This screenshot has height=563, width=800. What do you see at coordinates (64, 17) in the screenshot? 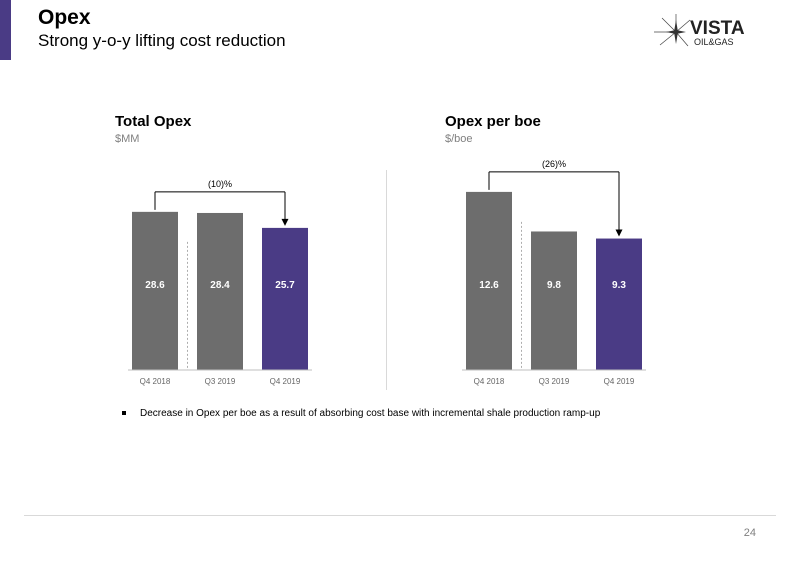
I see `page-title: Opex` at bounding box center [64, 17].